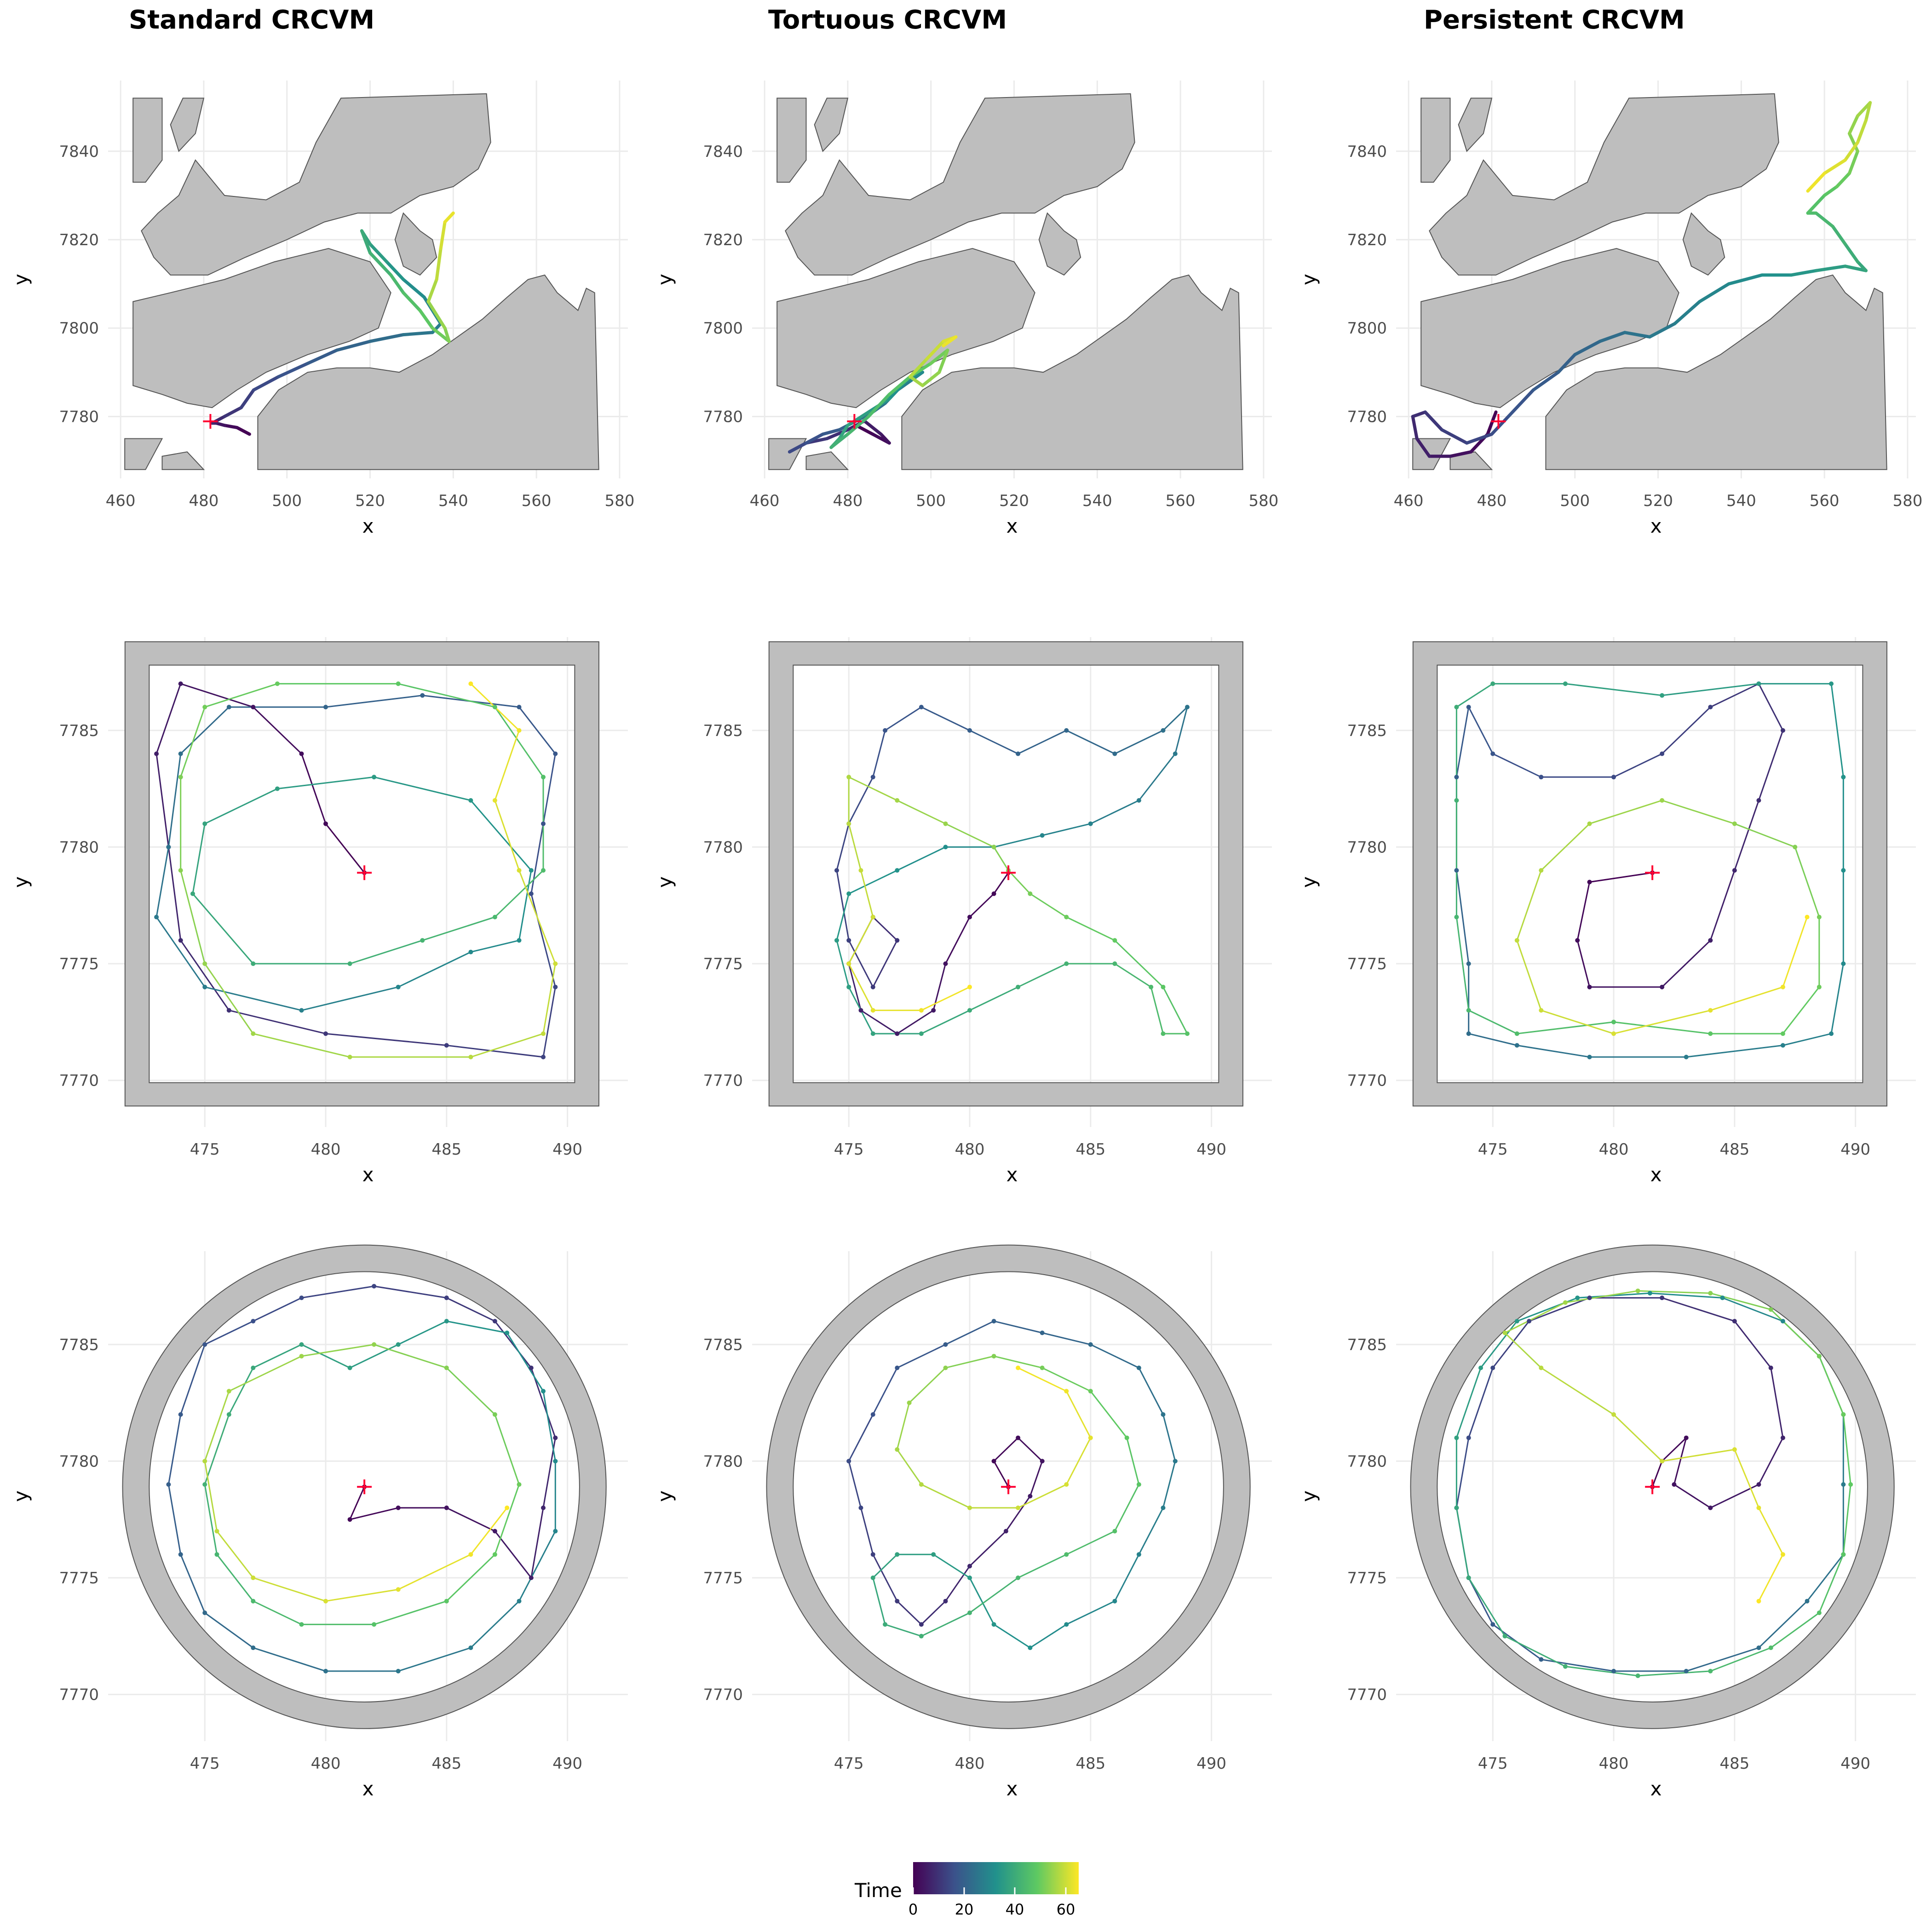  Describe the element at coordinates (723, 240) in the screenshot. I see `y-tick-label: 7820` at that location.